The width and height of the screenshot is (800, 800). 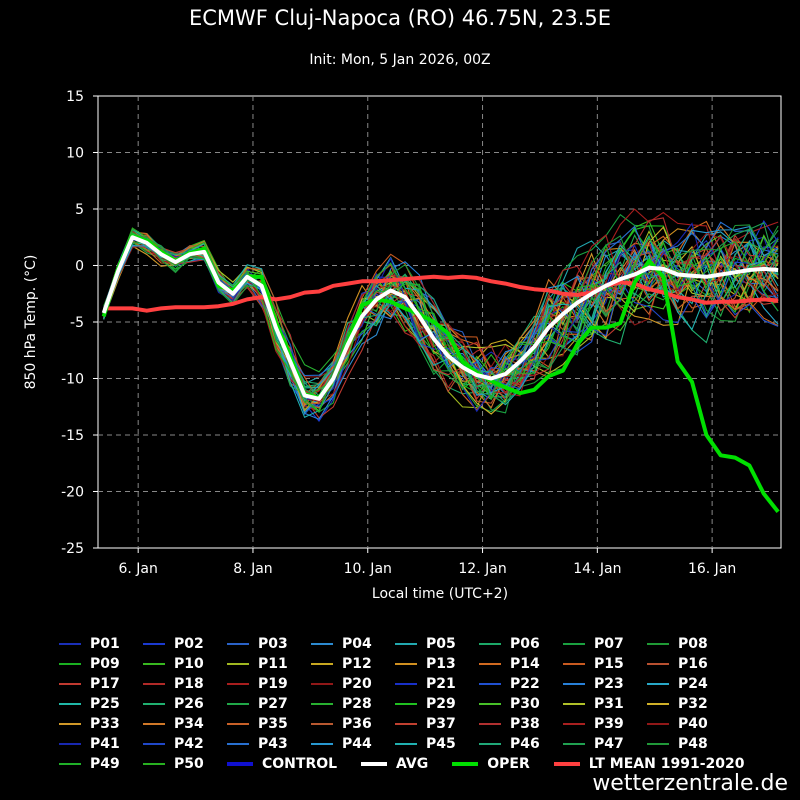 I want to click on legend-label: P38, so click(x=525, y=724).